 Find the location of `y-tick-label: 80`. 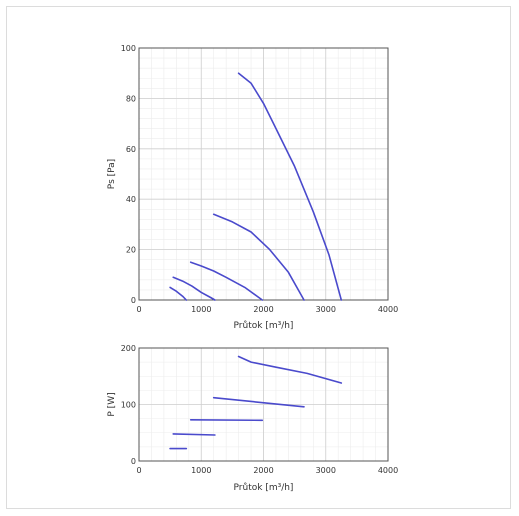

y-tick-label: 80 is located at coordinates (131, 98).